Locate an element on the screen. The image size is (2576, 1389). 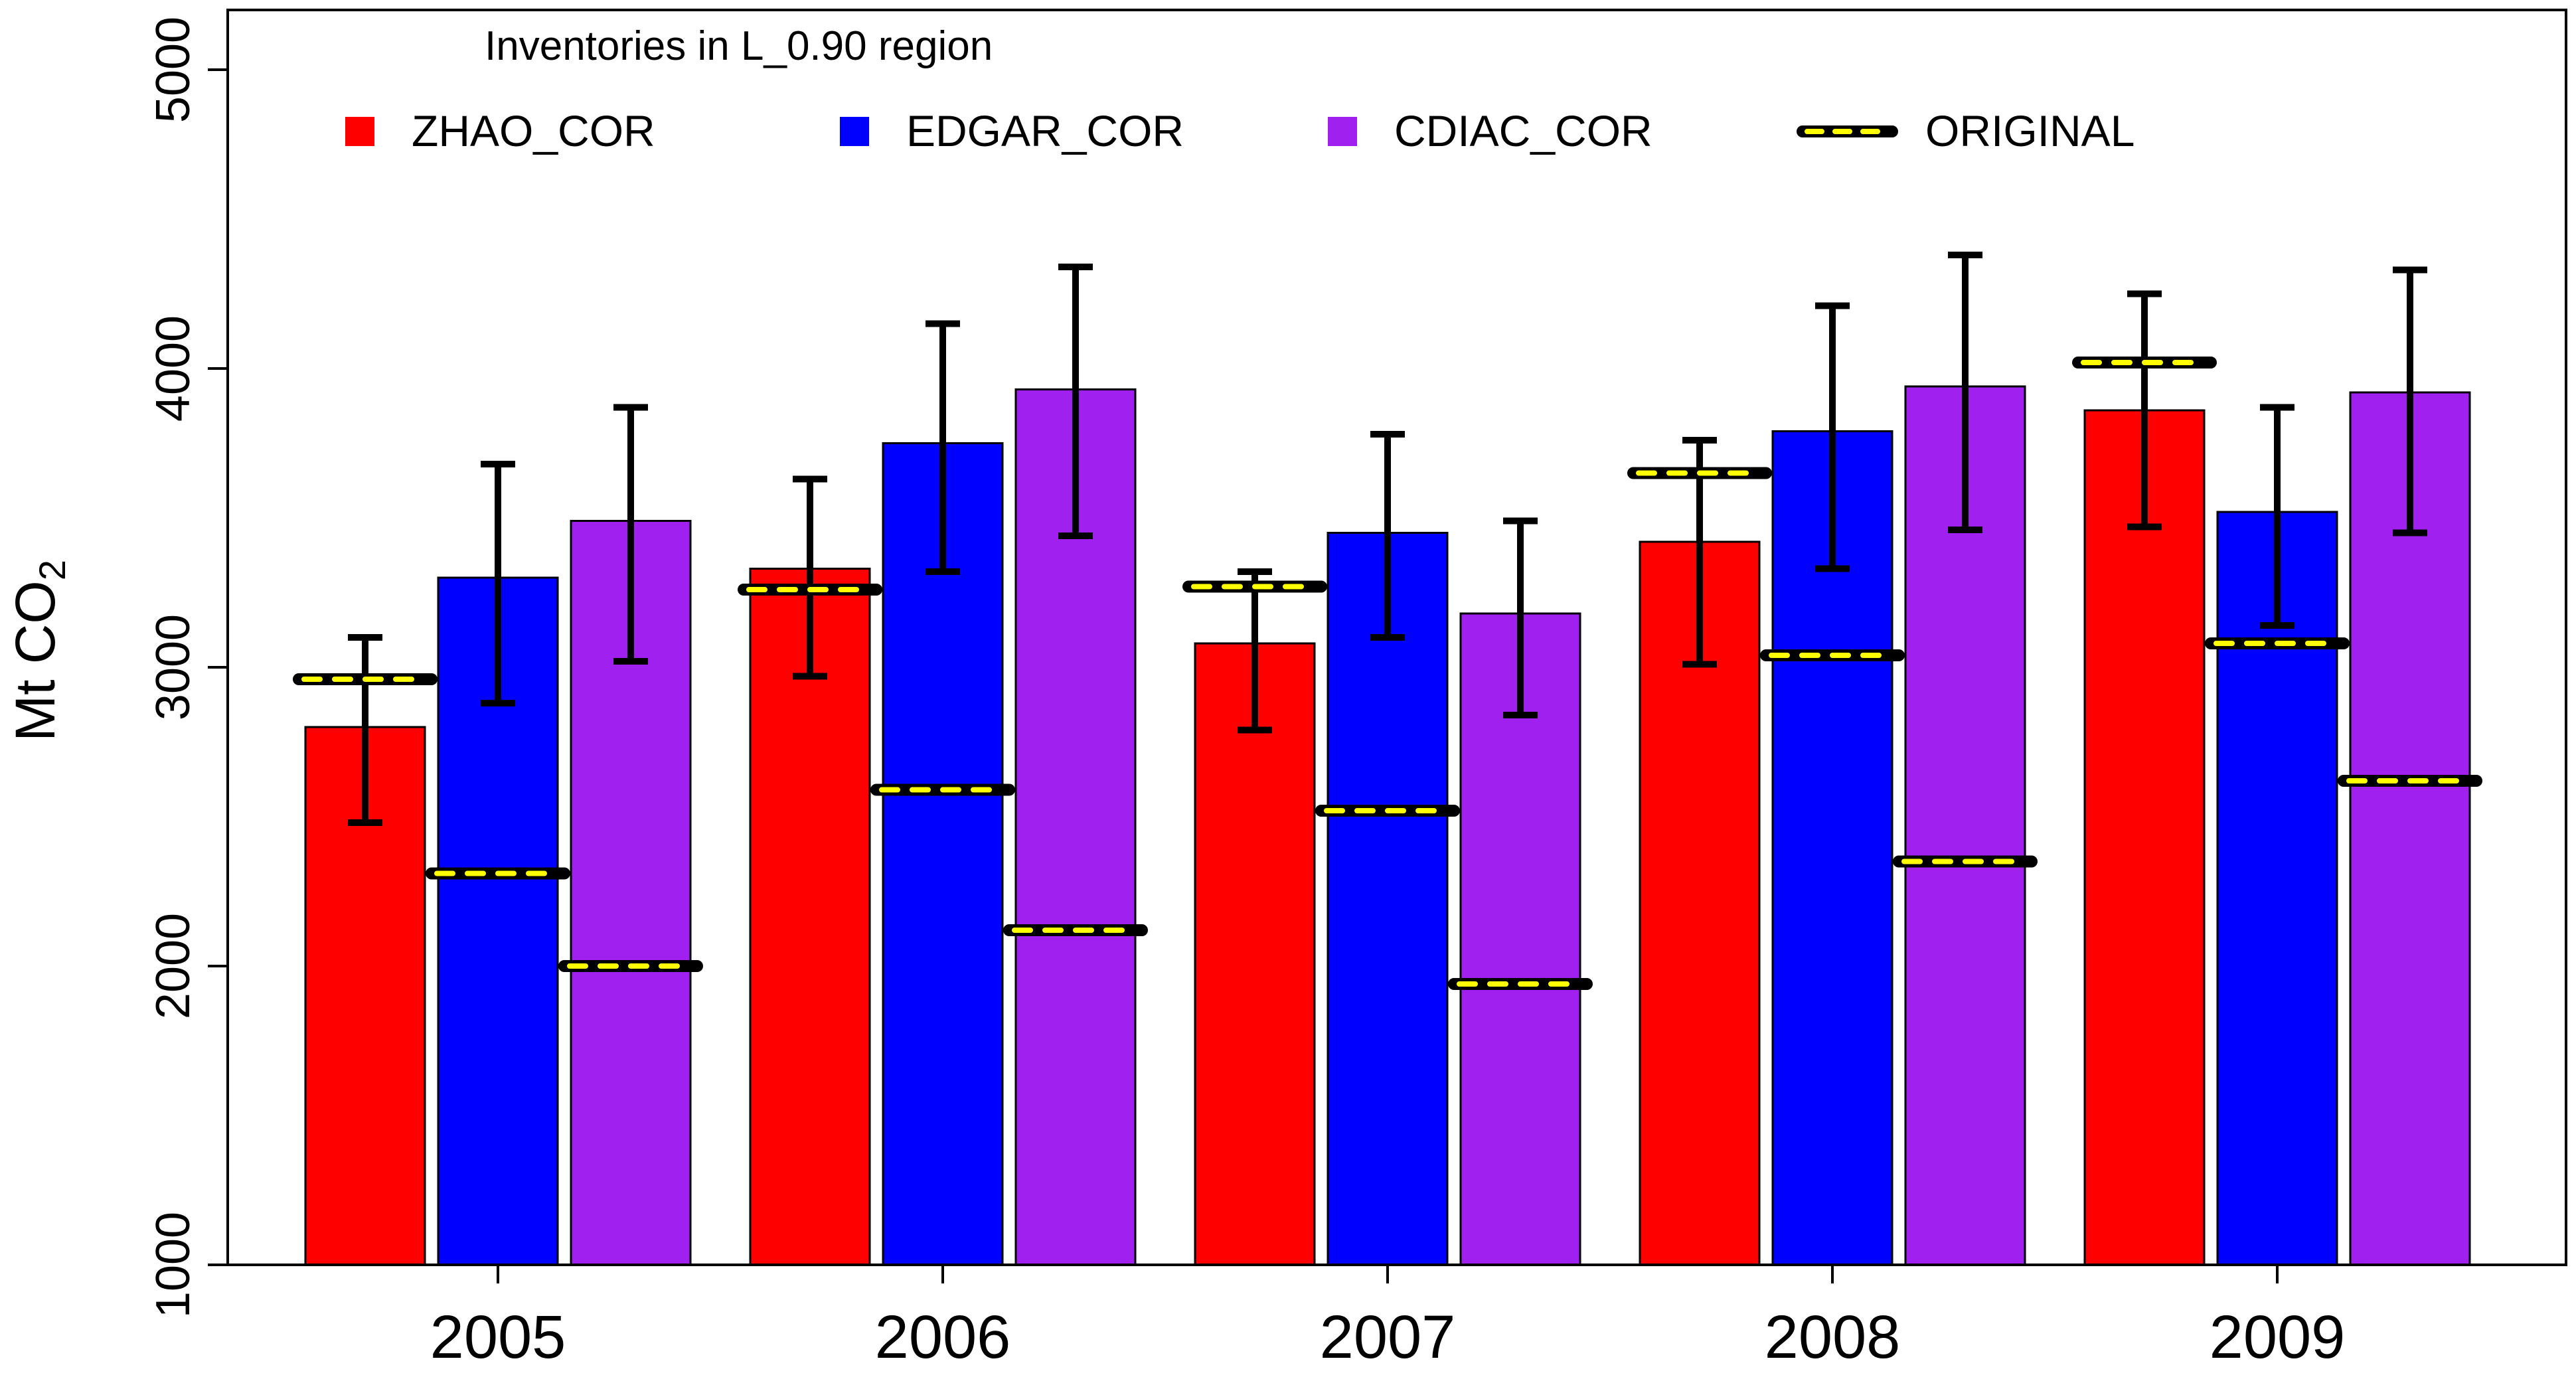
y-tick-label-4000: 4000 is located at coordinates (173, 368).